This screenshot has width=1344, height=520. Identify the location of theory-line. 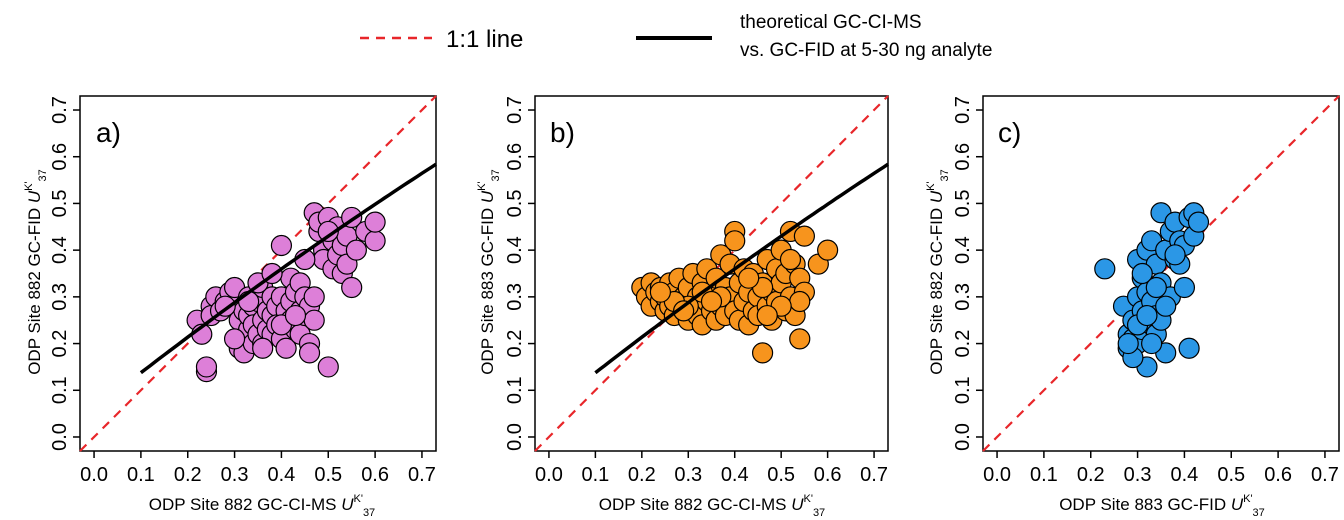
(741, 268).